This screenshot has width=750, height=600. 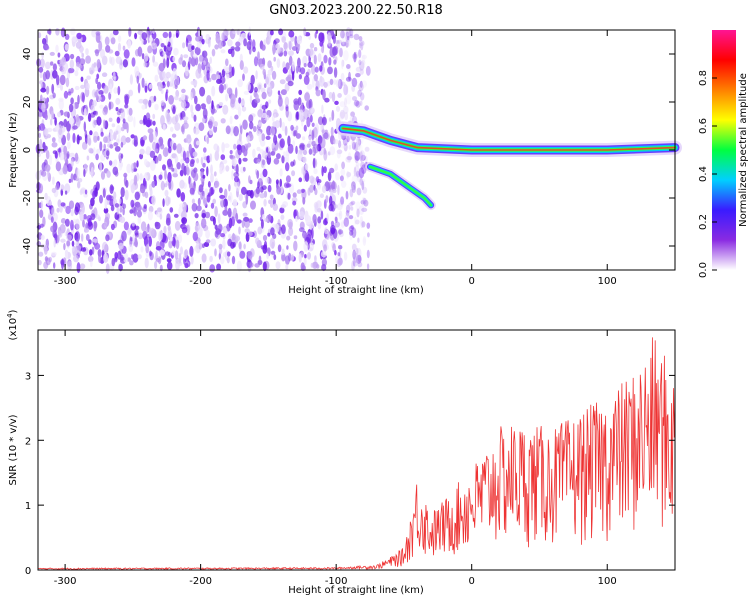 What do you see at coordinates (724, 150) in the screenshot?
I see `colorbar-gradient` at bounding box center [724, 150].